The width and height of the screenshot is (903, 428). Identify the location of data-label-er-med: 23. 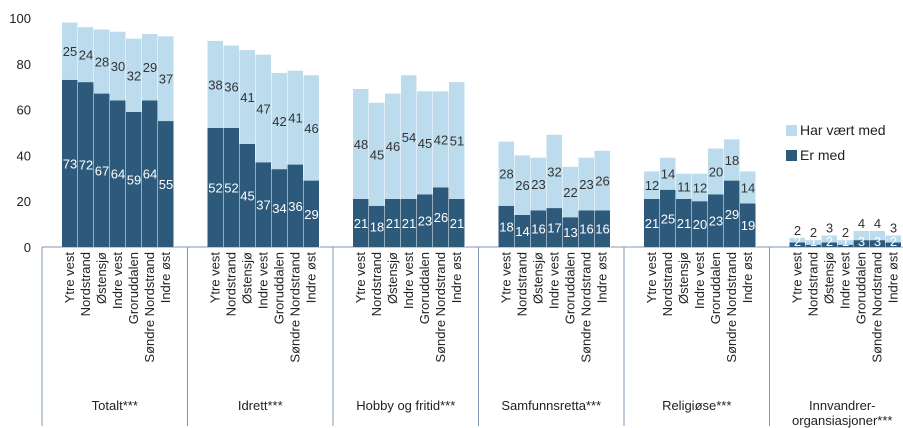
(425, 221).